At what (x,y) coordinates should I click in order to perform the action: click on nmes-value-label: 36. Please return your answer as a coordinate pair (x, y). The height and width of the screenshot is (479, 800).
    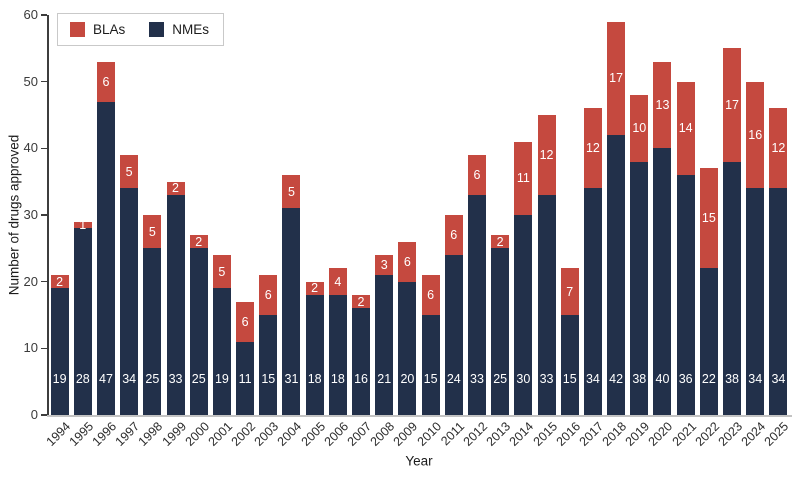
    Looking at the image, I should click on (685, 379).